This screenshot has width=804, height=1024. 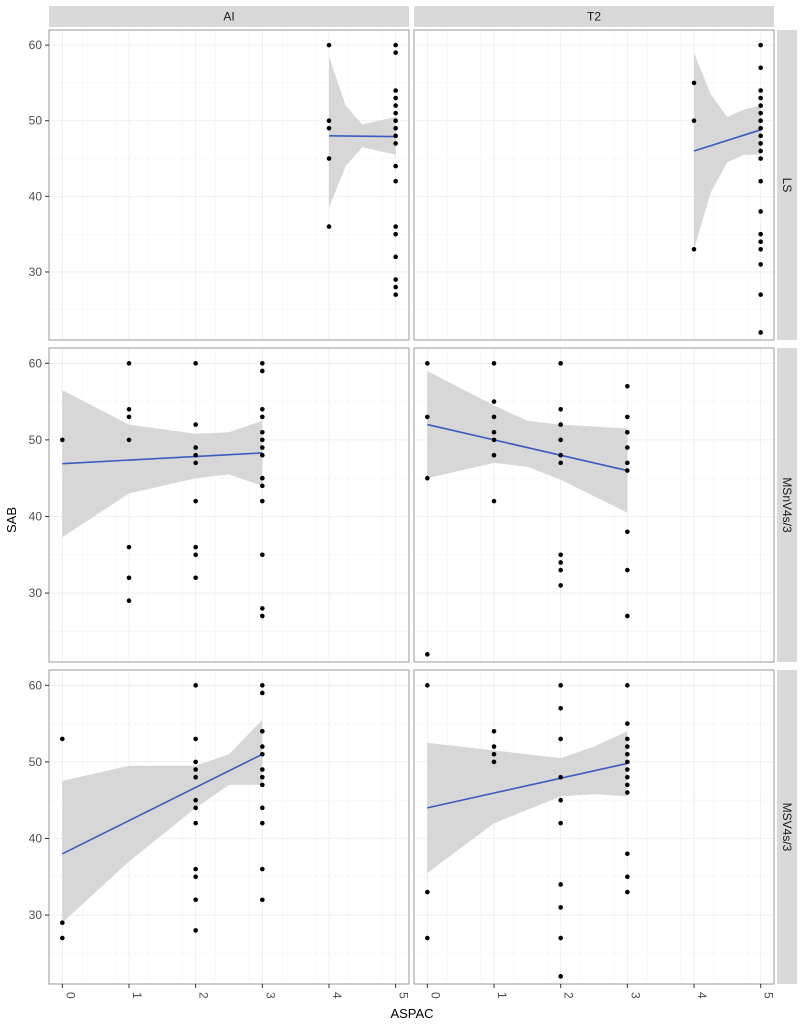 I want to click on x-tick-label: 3, so click(x=270, y=995).